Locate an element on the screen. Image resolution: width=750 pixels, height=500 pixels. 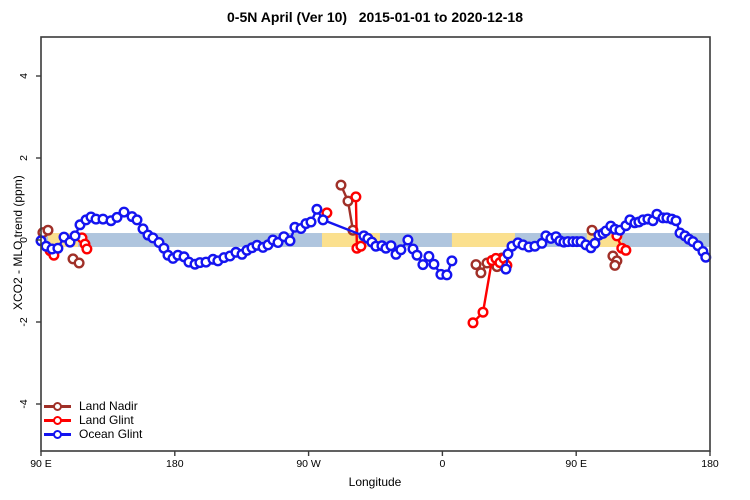
legend-item-land-nadir: Land Nadir is located at coordinates (93, 406).